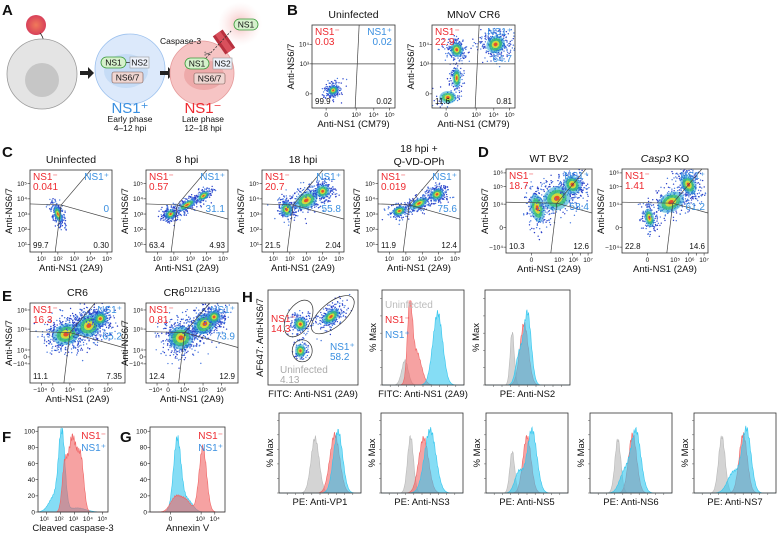 The image size is (777, 534). I want to click on y-tick-label: 10¹, so click(139, 245).